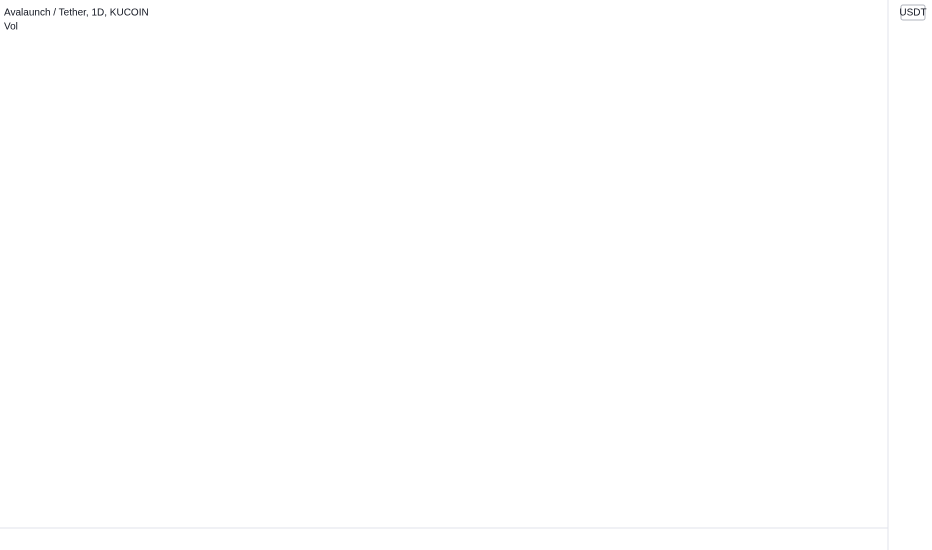 Image resolution: width=932 pixels, height=550 pixels. I want to click on currency-label: USDT, so click(912, 13).